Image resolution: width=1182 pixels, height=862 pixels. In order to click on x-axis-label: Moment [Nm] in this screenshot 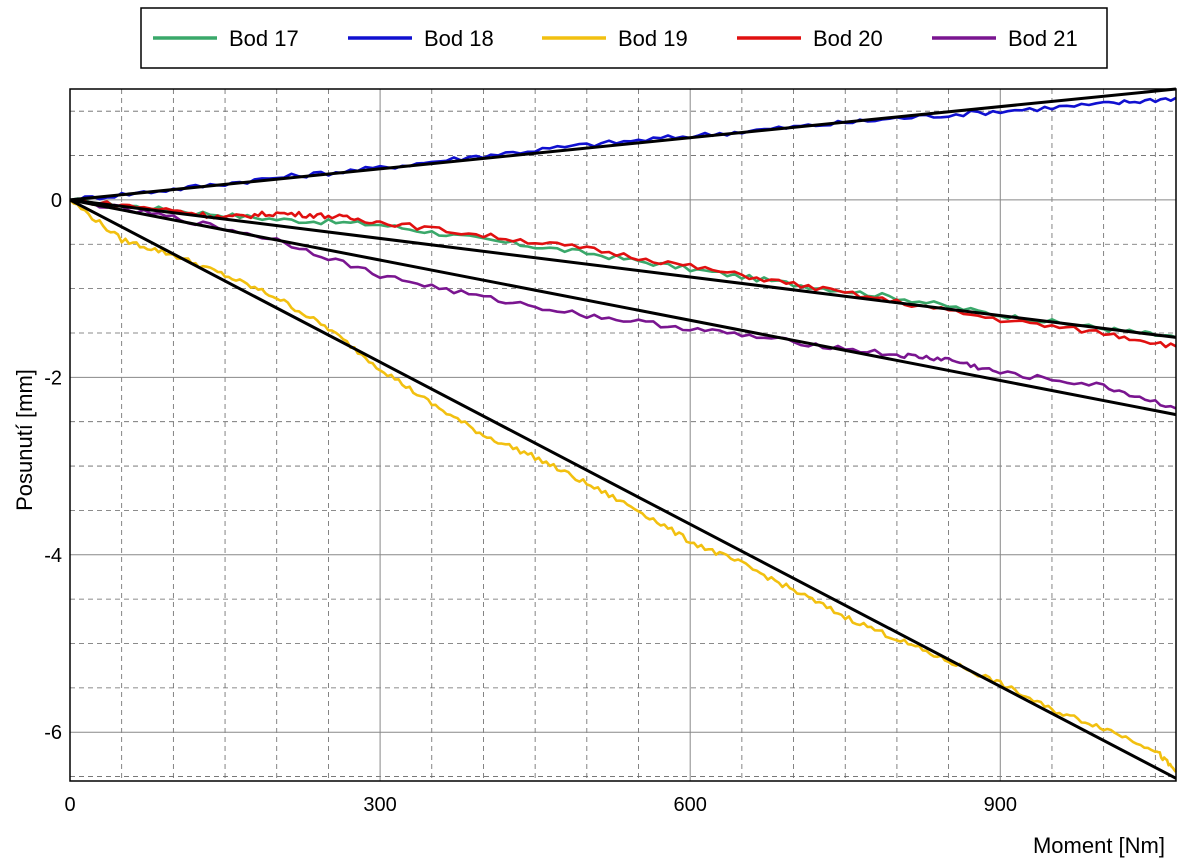, I will do `click(1099, 845)`.